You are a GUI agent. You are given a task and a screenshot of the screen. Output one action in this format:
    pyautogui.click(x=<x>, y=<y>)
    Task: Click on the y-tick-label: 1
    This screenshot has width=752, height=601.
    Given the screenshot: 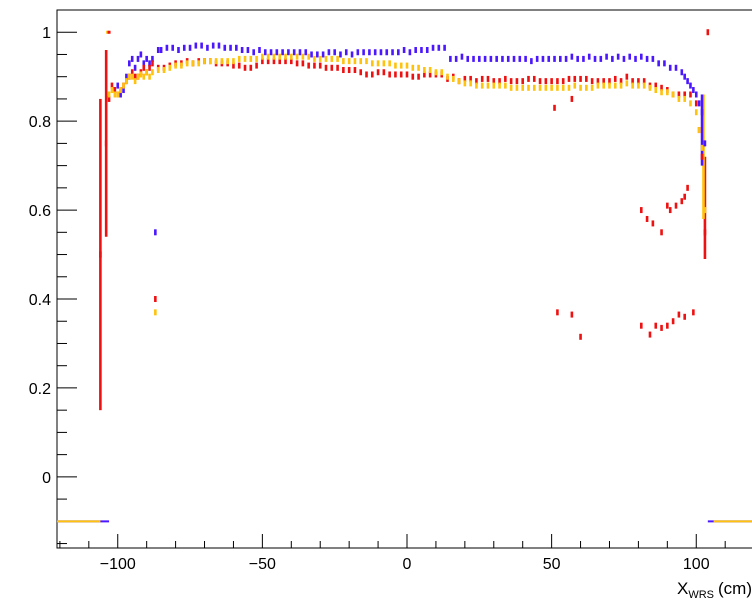 What is the action you would take?
    pyautogui.click(x=46, y=33)
    